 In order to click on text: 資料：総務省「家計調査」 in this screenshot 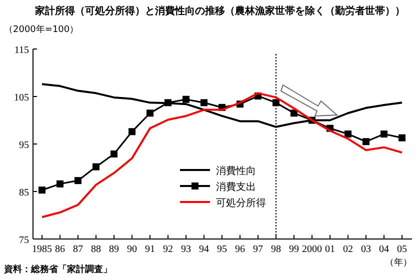, I will do `click(57, 269)`.